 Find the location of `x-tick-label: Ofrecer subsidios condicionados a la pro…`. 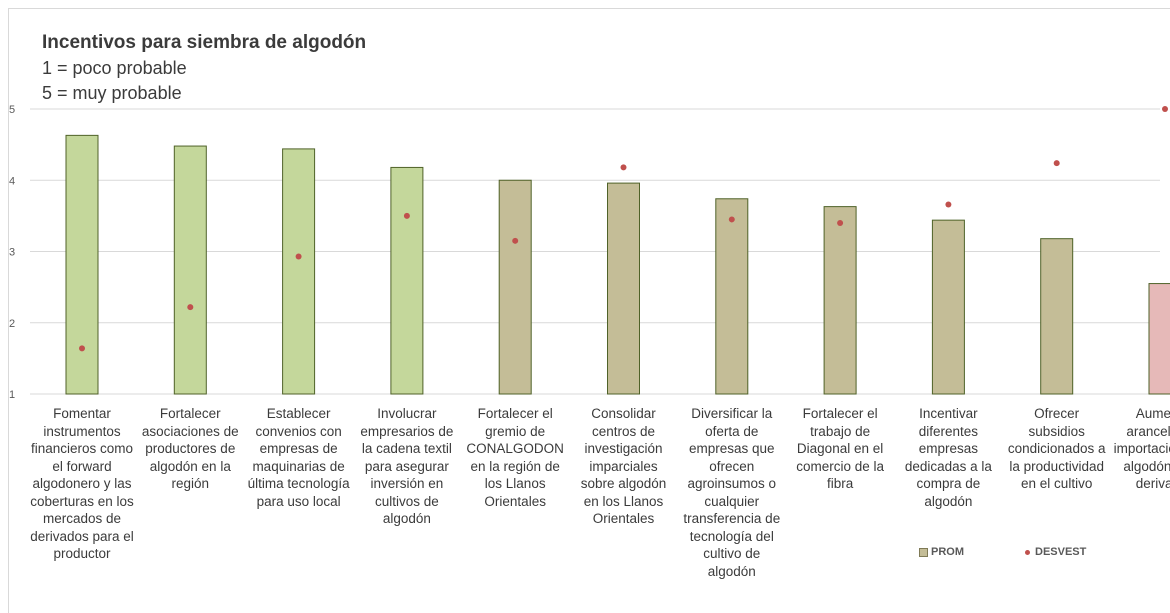

x-tick-label: Ofrecer subsidios condicionados a la pro… is located at coordinates (1056, 448).